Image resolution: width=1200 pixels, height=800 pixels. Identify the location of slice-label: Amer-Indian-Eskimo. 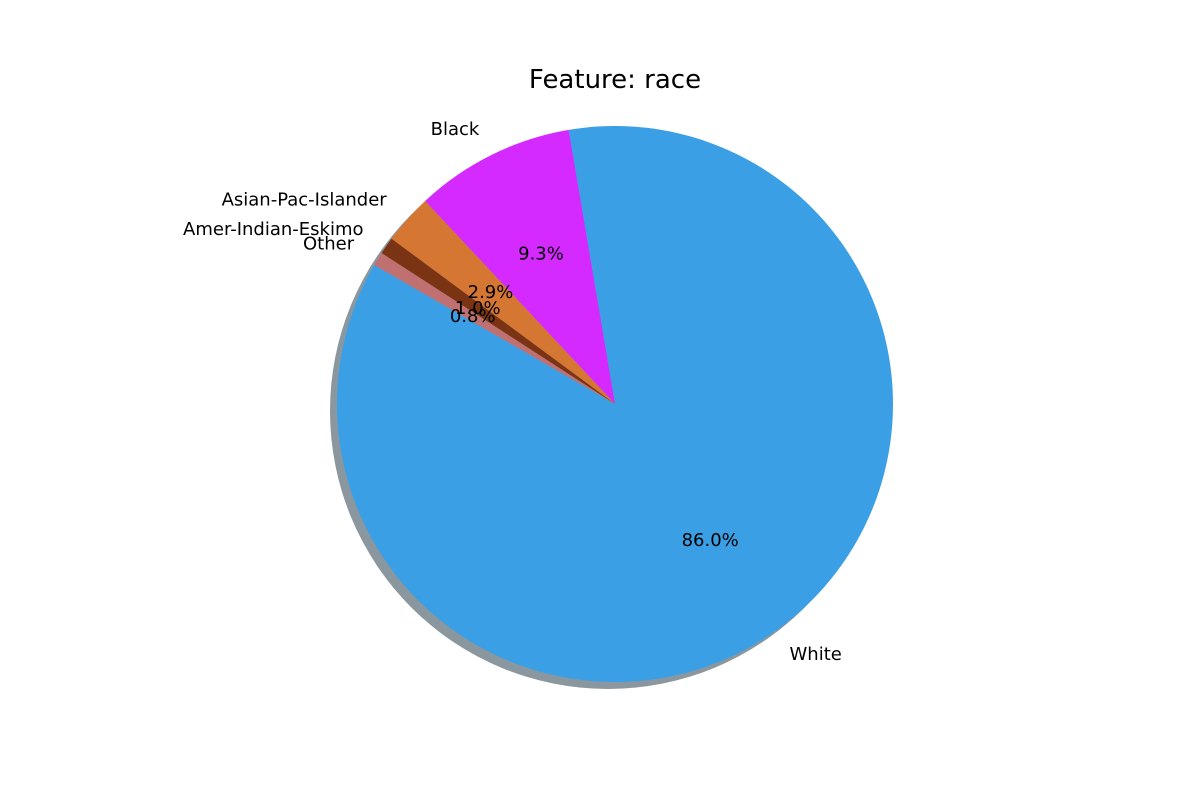
(273, 229).